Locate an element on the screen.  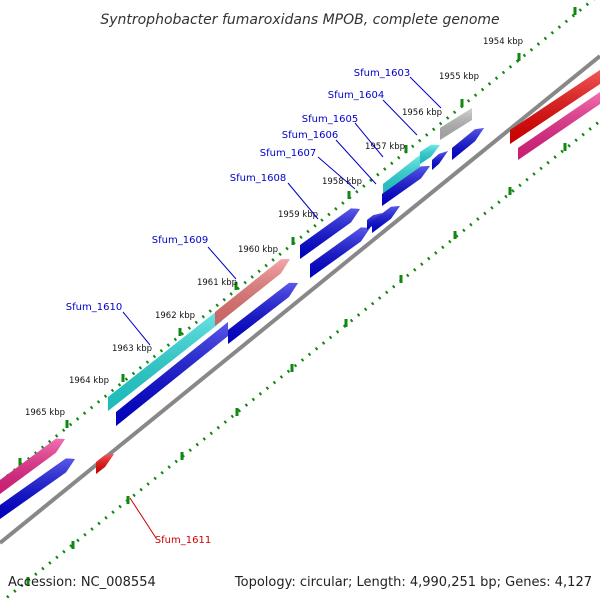
gene-label: Sfum_1604 is located at coordinates (356, 95).